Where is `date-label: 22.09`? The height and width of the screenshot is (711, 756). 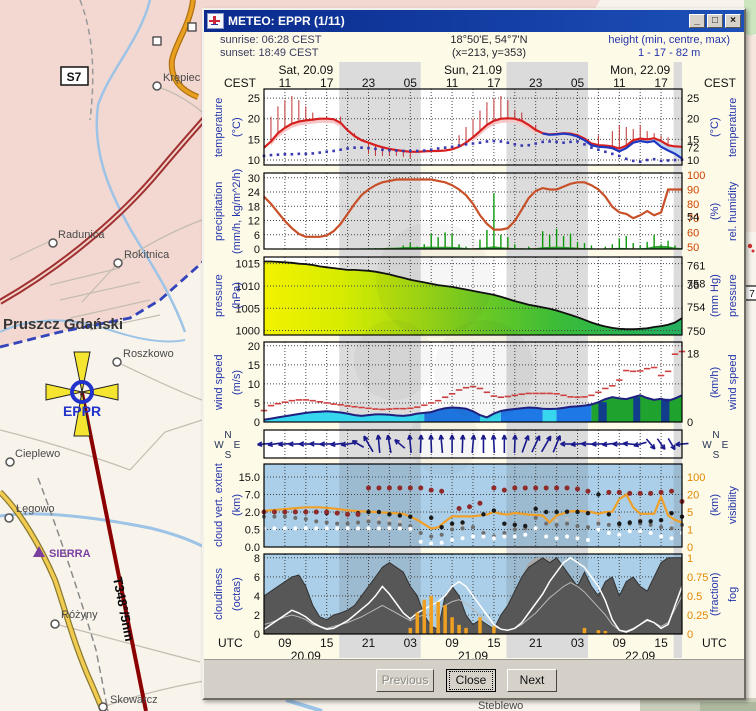 date-label: 22.09 is located at coordinates (640, 655).